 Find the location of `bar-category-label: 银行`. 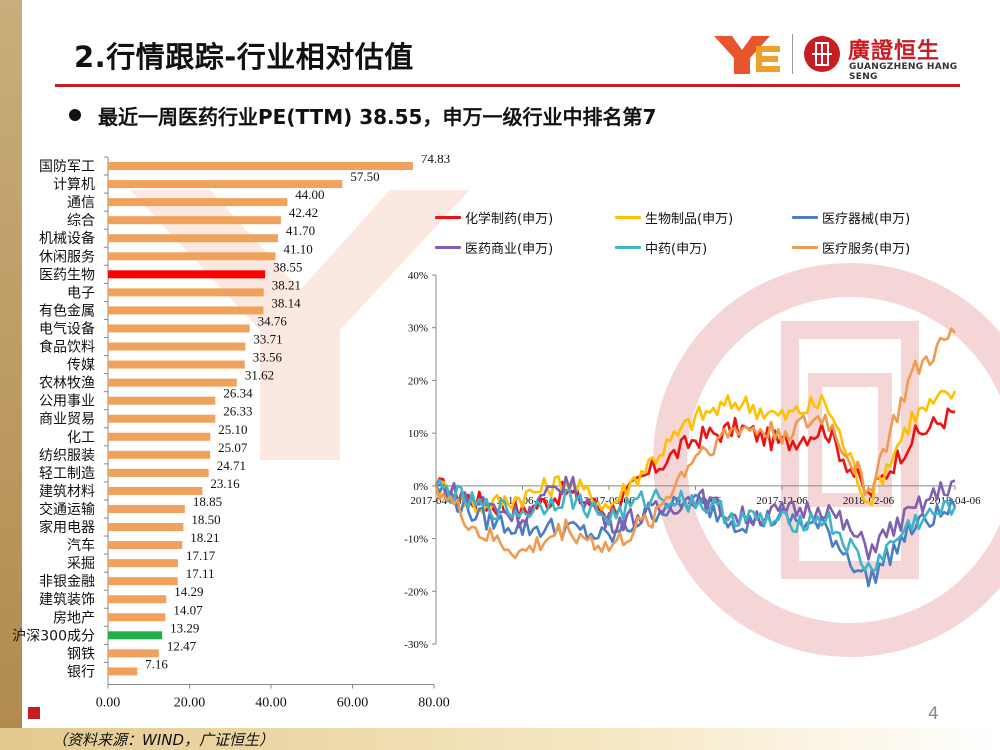

bar-category-label: 银行 is located at coordinates (81, 672).